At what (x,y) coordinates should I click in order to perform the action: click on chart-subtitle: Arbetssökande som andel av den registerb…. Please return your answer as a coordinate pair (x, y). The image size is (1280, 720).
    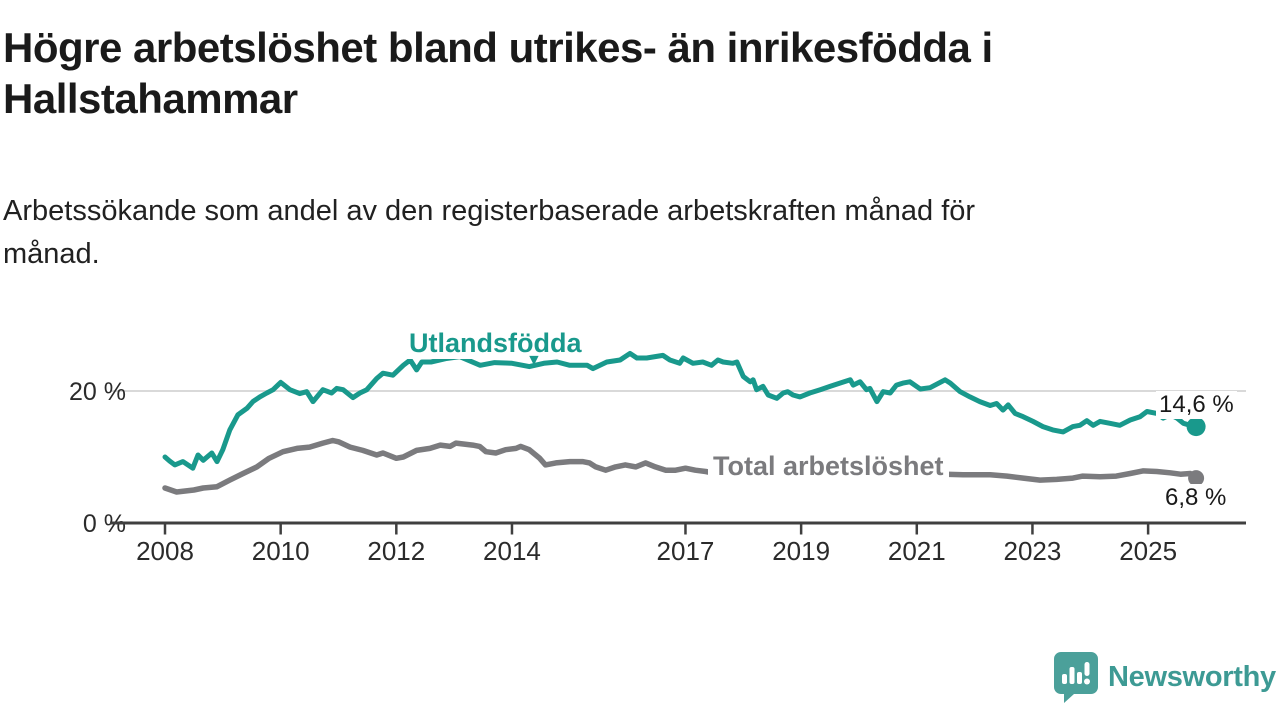
    Looking at the image, I should click on (489, 233).